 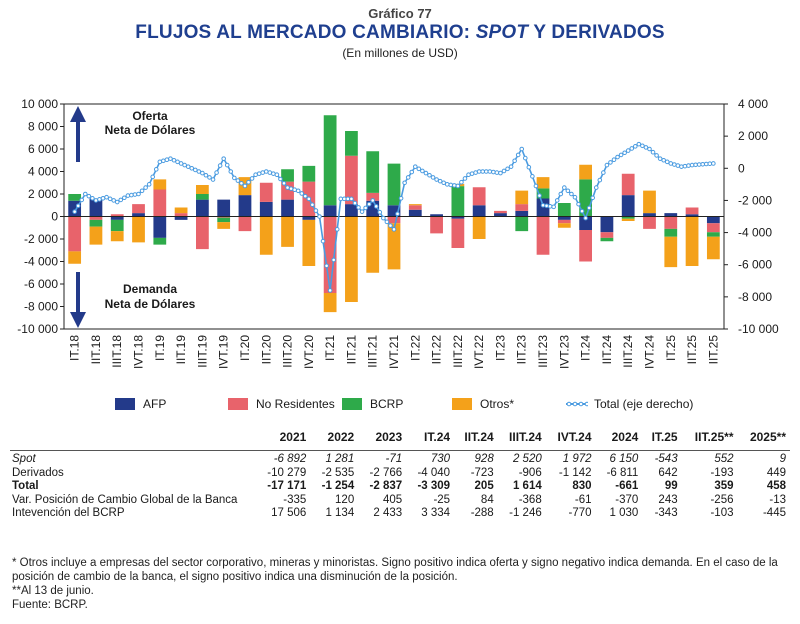 I want to click on footnote-date: **Al 13 de junio., so click(x=53, y=591).